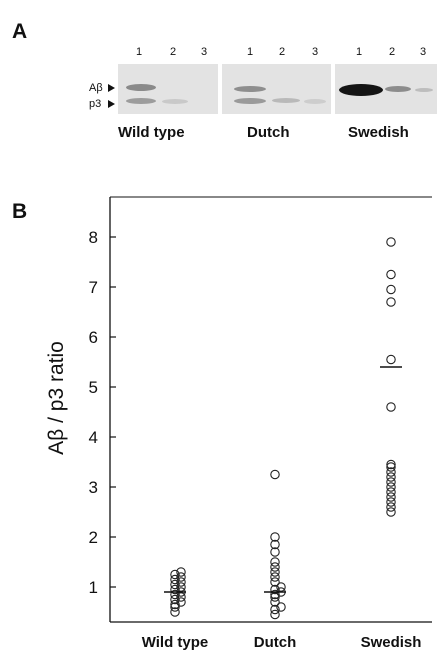  Describe the element at coordinates (276, 89) in the screenshot. I see `blot-dutch` at that location.